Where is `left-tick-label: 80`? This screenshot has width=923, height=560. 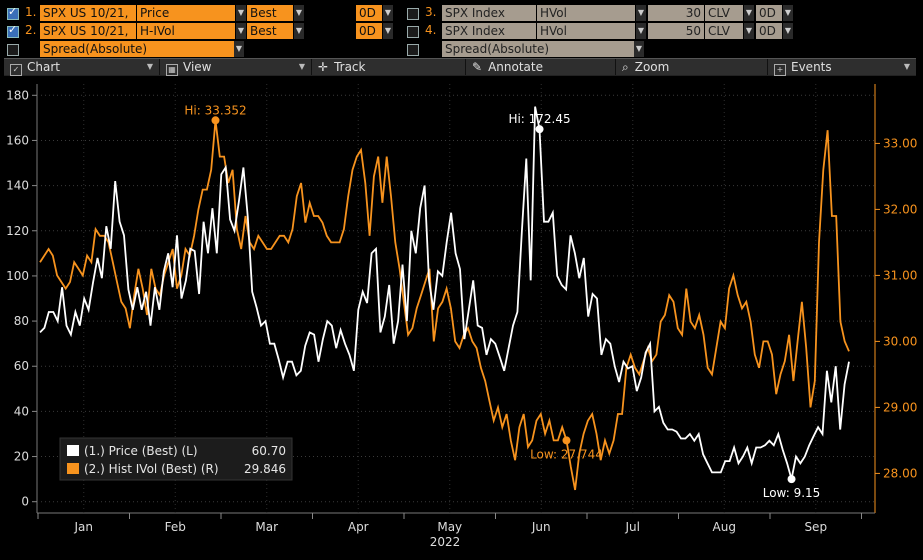
left-tick-label: 80 is located at coordinates (21, 321).